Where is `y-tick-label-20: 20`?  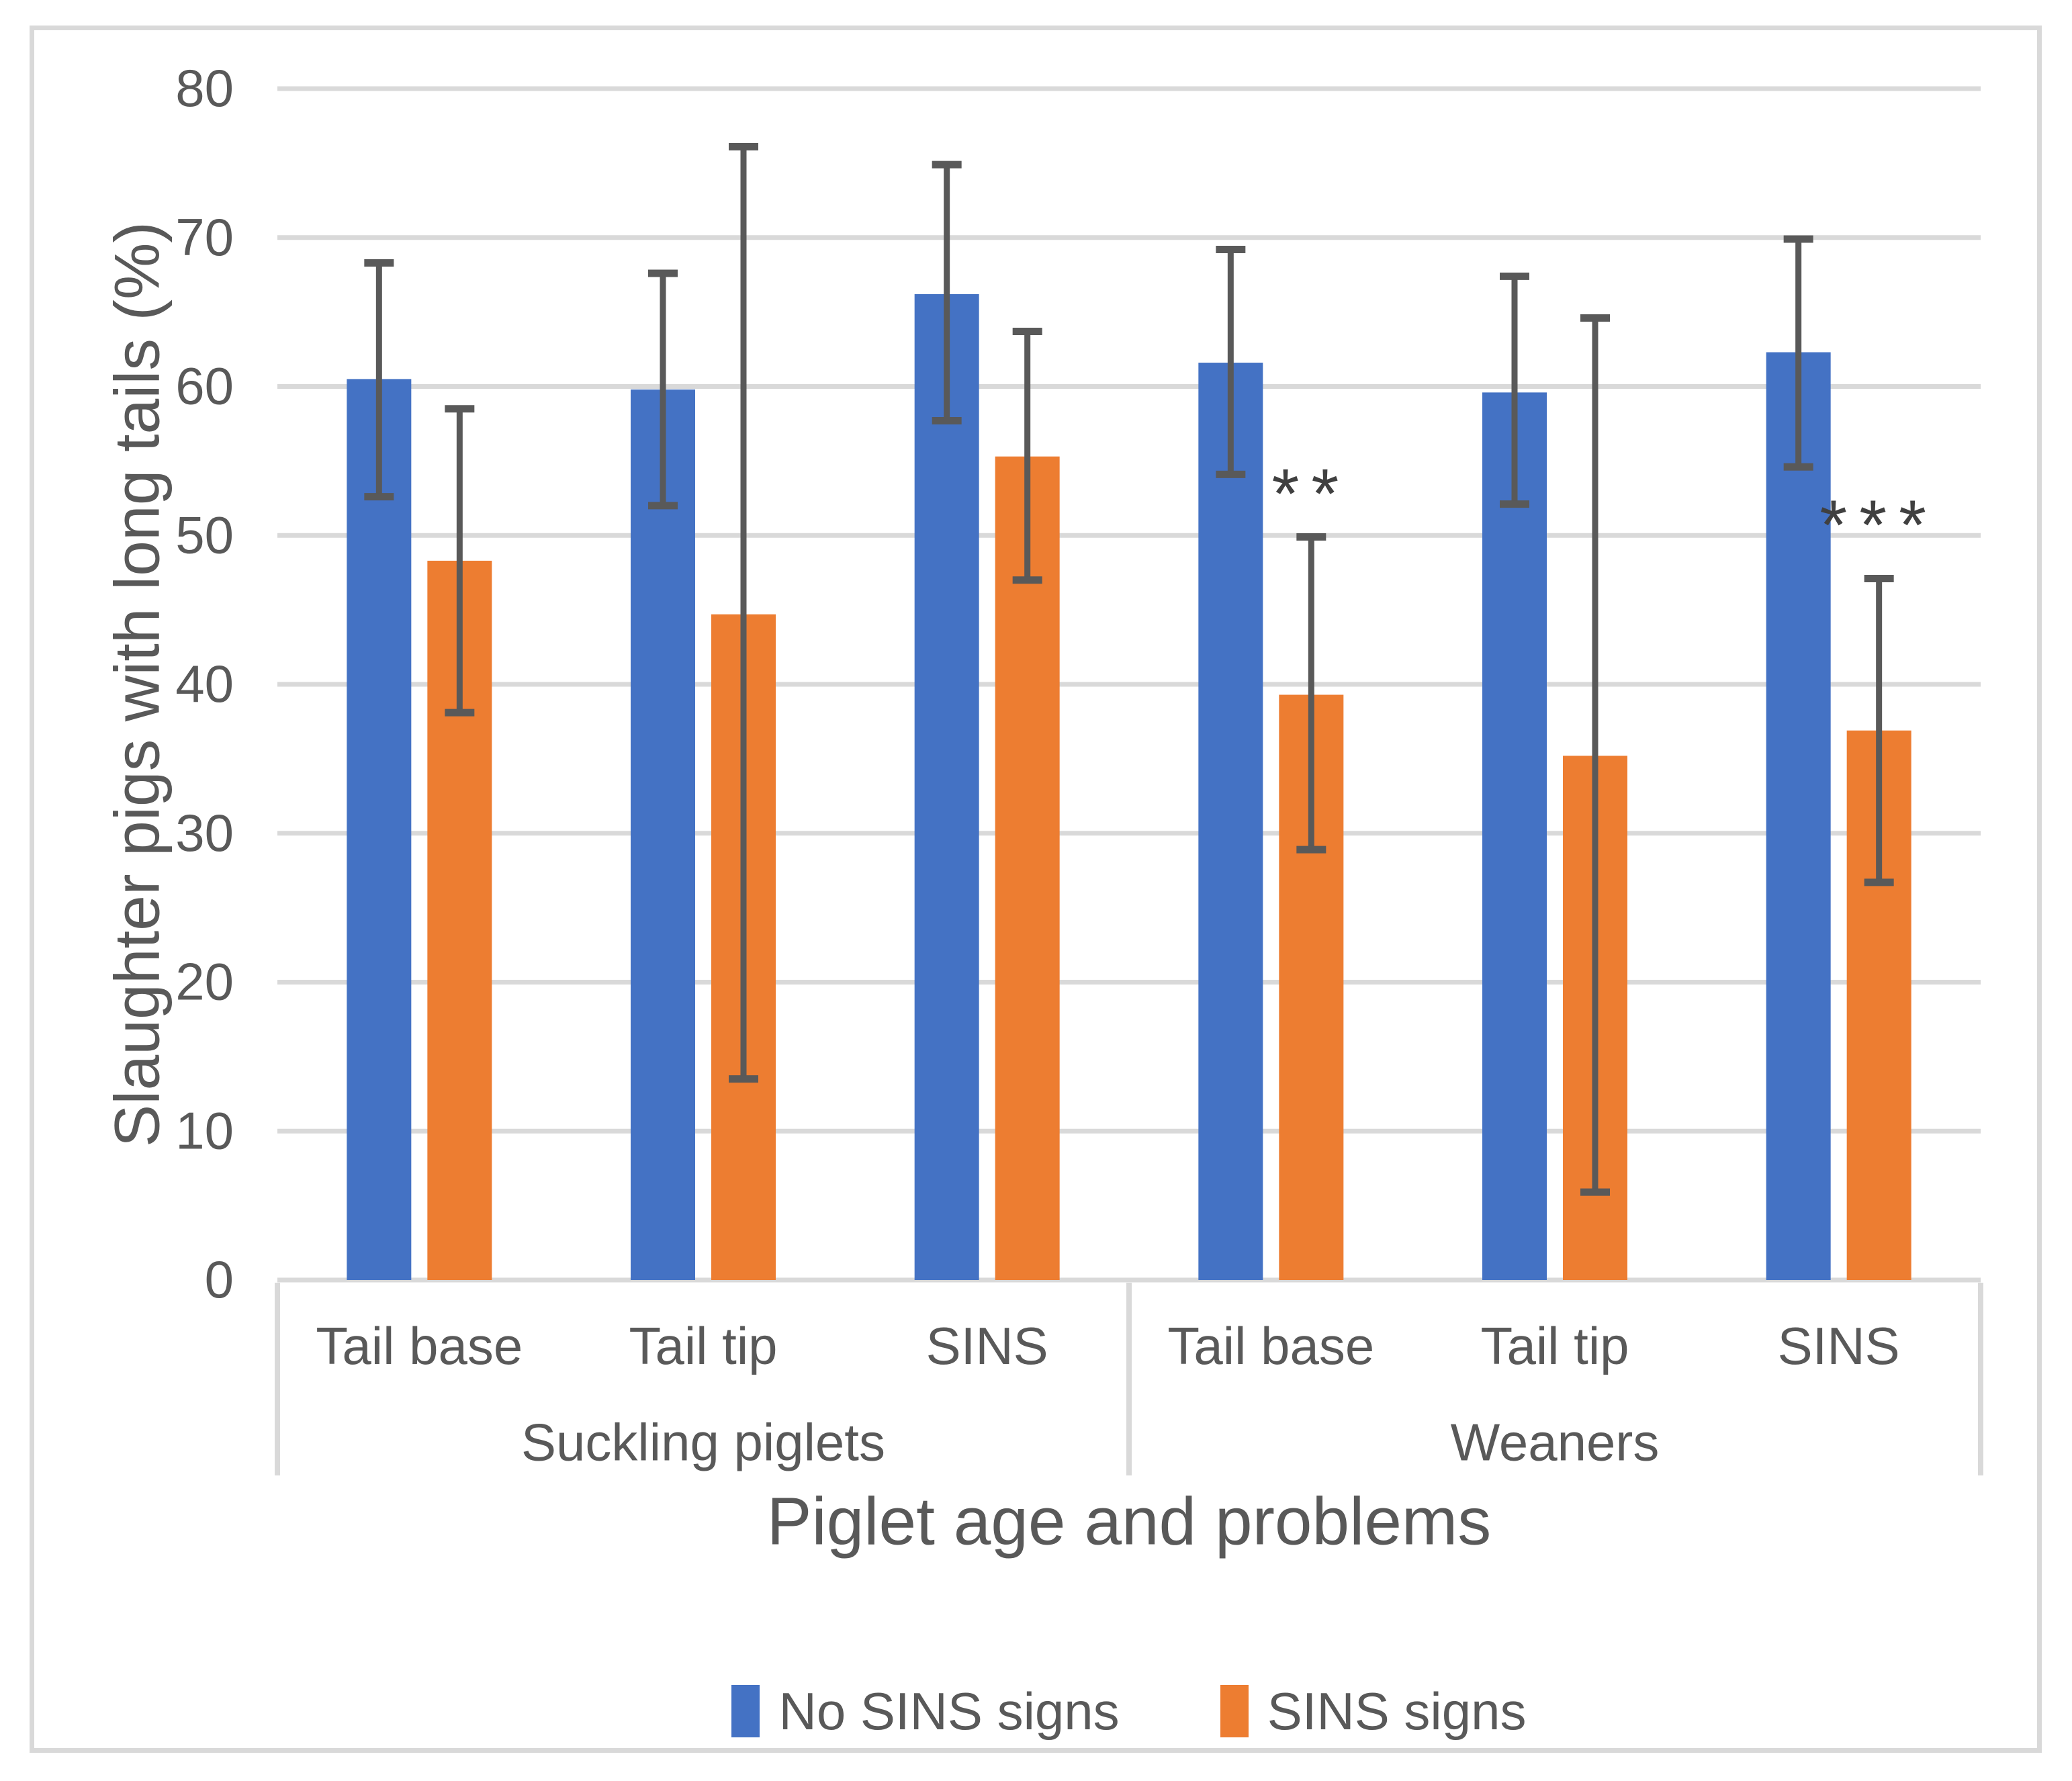 y-tick-label-20: 20 is located at coordinates (204, 981).